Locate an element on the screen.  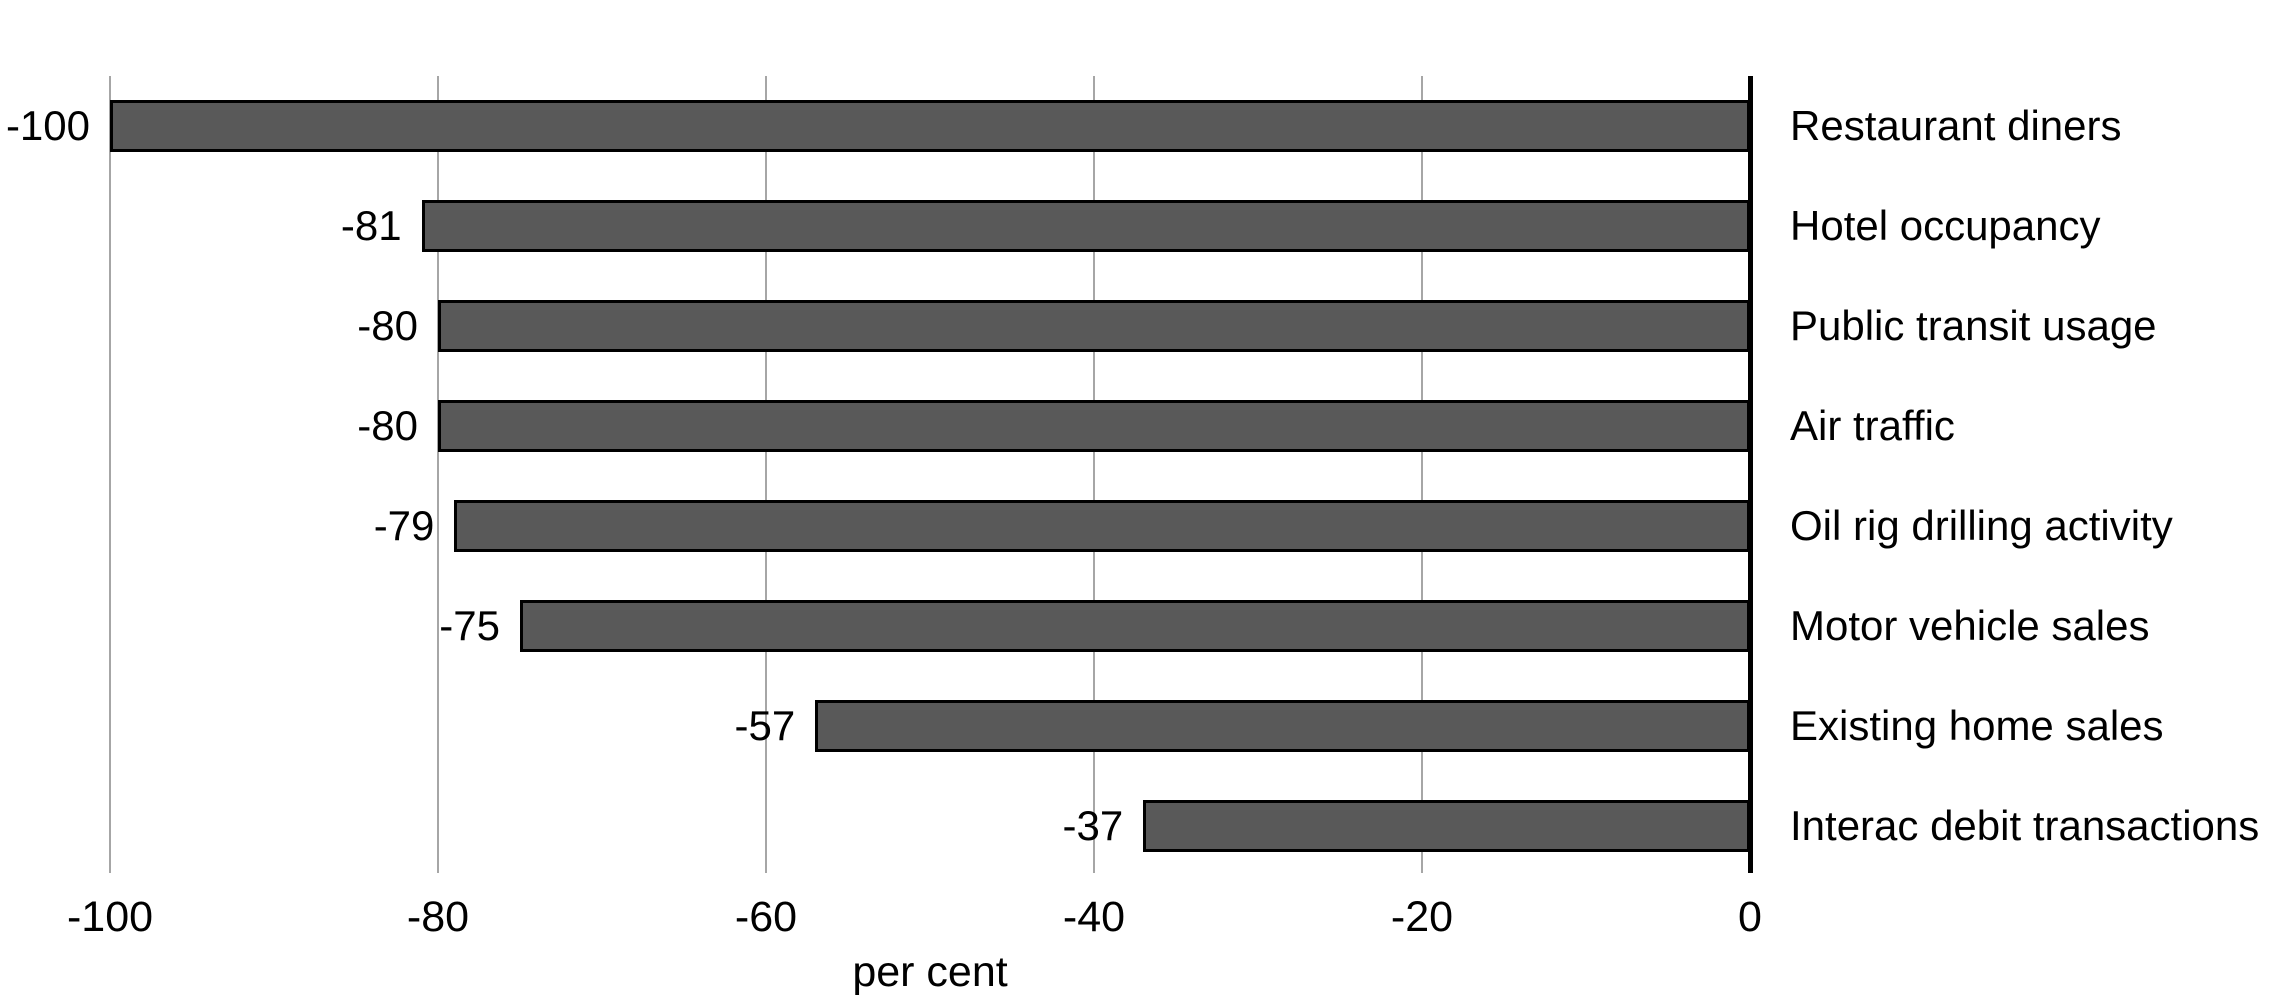
gridline-tick--100 is located at coordinates (110, 474).